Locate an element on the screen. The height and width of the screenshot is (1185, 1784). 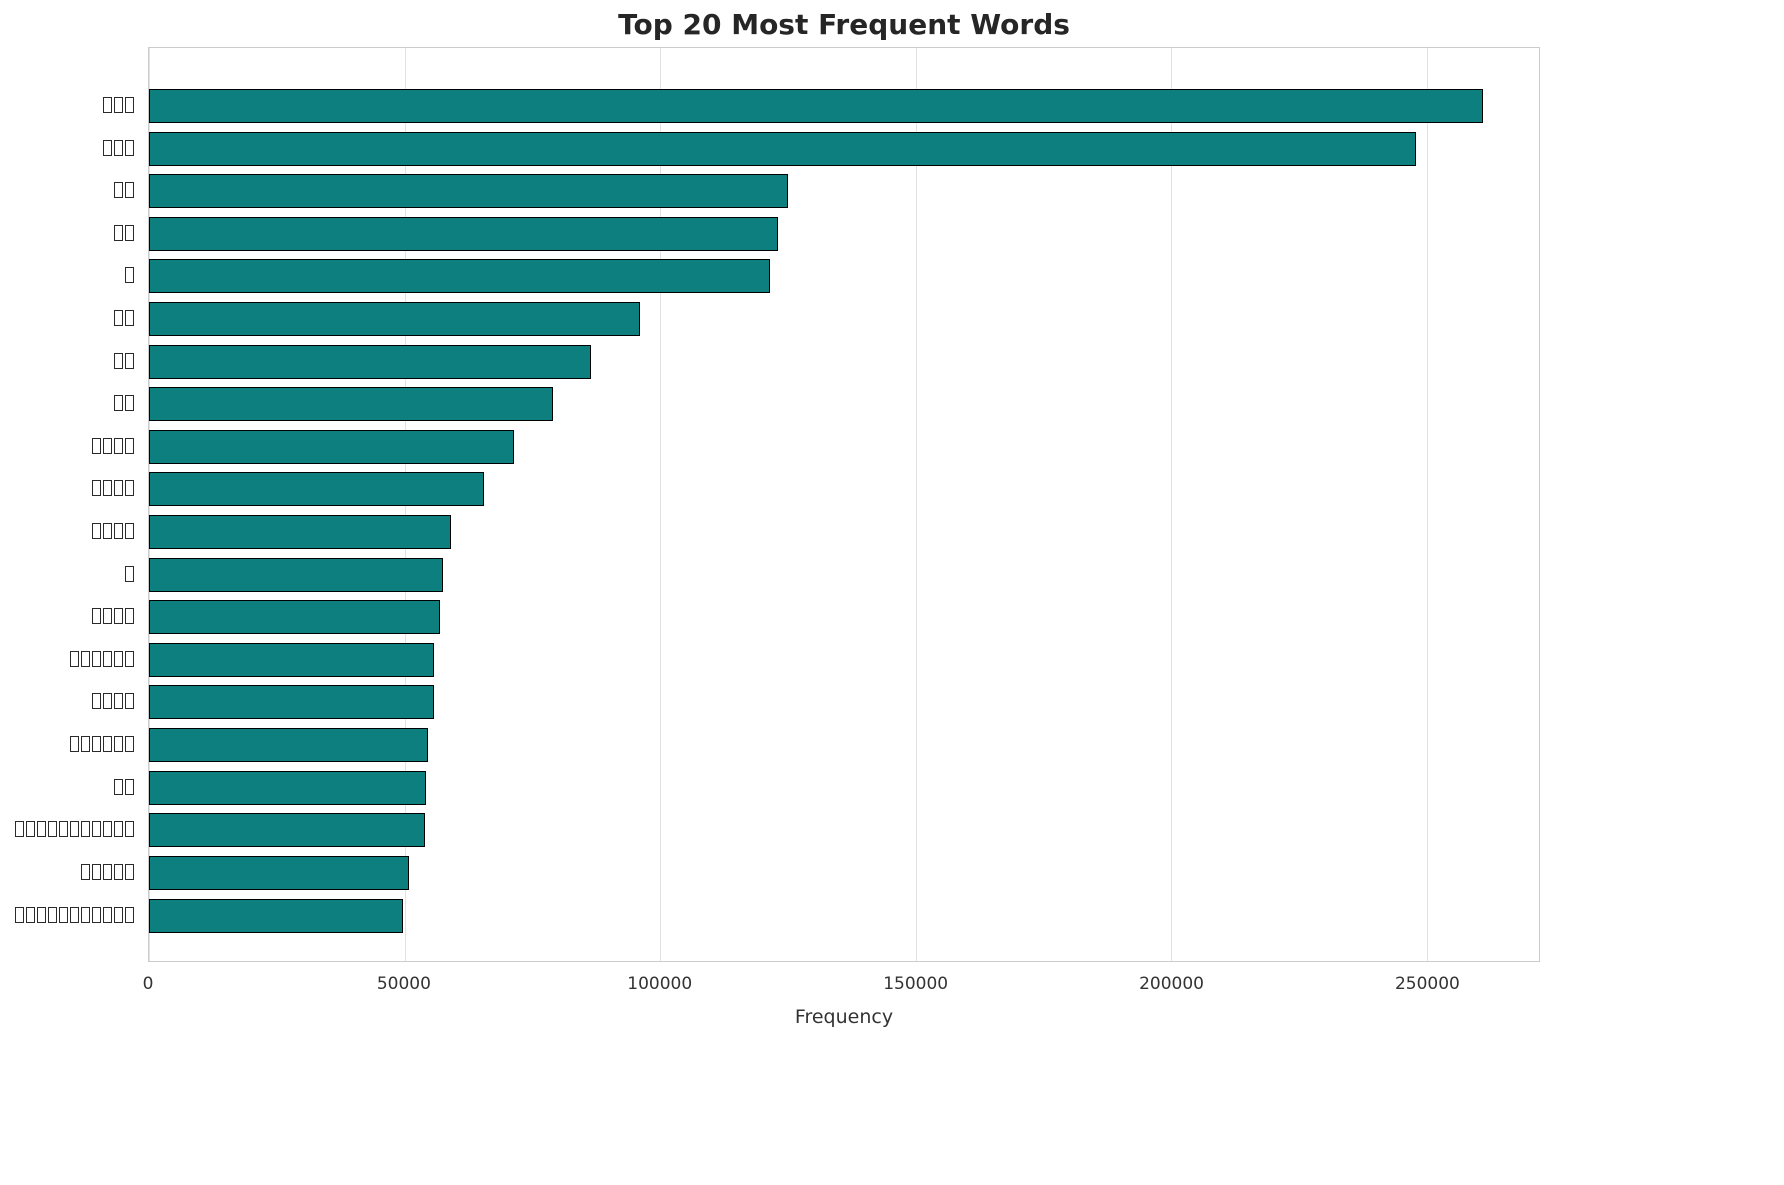
y-axis-labels is located at coordinates (67, 592).